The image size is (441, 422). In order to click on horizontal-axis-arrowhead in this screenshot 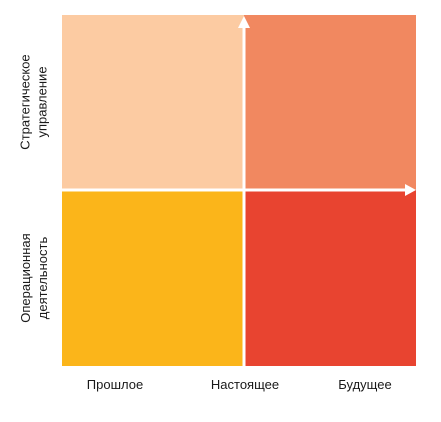, I will do `click(410, 190)`.